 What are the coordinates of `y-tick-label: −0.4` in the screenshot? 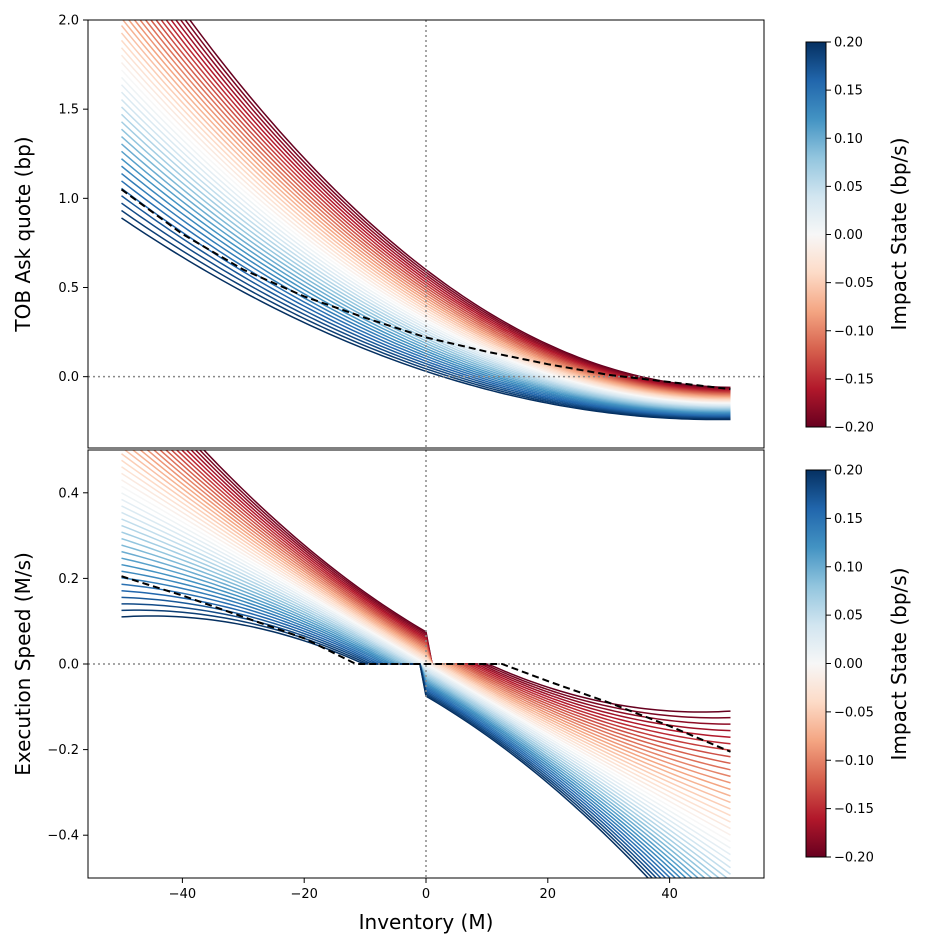 It's located at (63, 836).